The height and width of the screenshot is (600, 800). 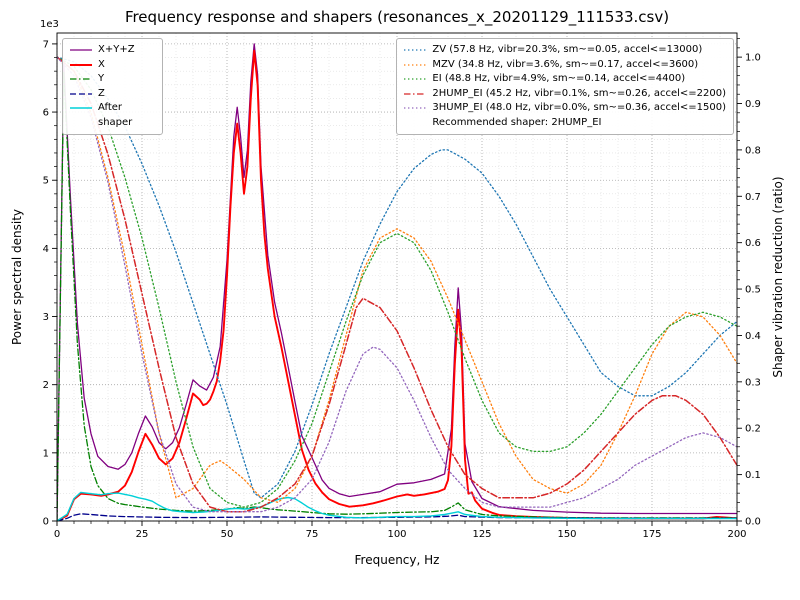 What do you see at coordinates (46, 453) in the screenshot?
I see `tick-label: 1` at bounding box center [46, 453].